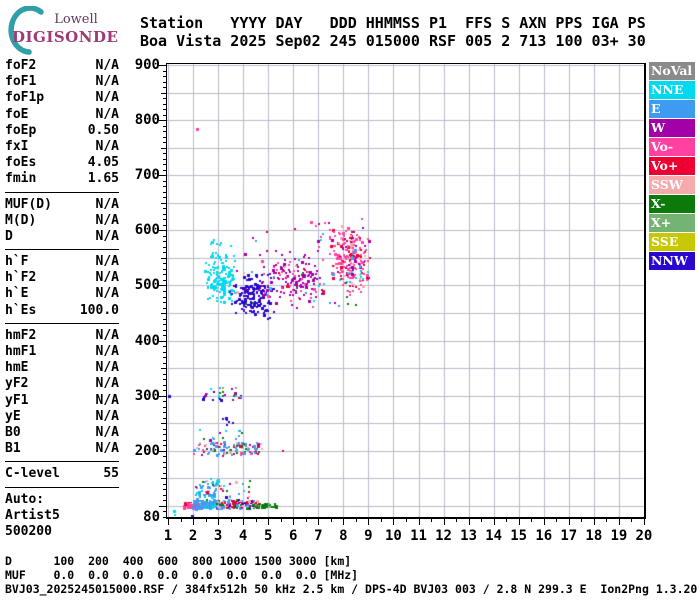 This screenshot has width=700, height=600. What do you see at coordinates (147, 340) in the screenshot?
I see `y-axis-label: 400` at bounding box center [147, 340].